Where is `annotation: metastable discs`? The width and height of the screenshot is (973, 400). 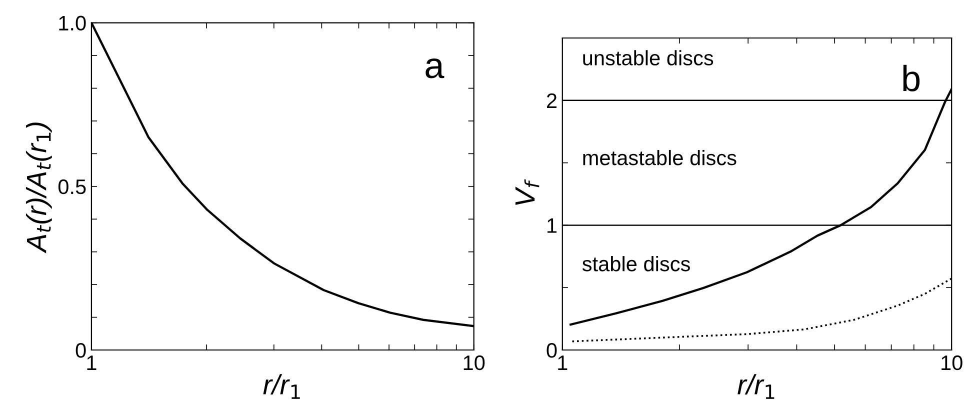
annotation: metastable discs is located at coordinates (659, 158).